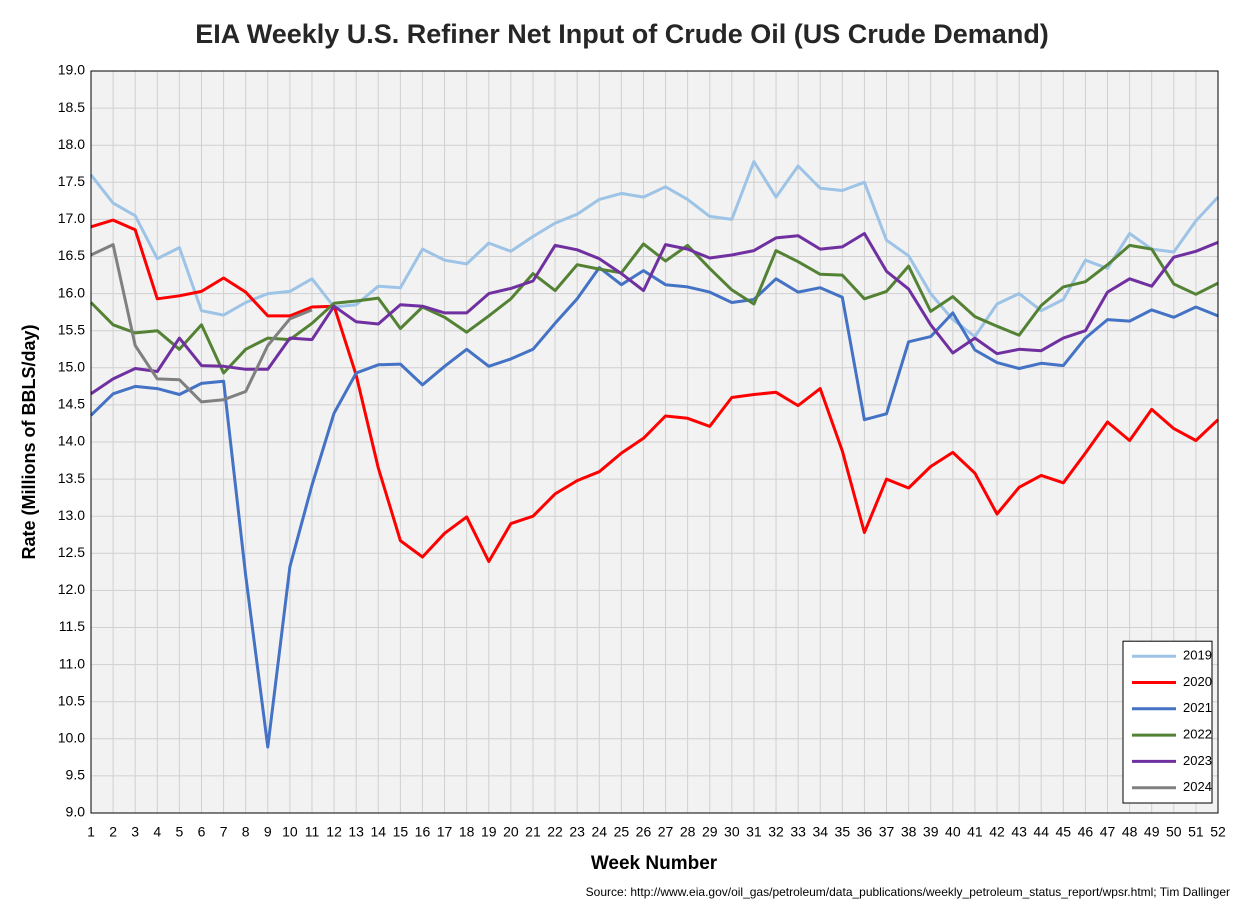 Image resolution: width=1244 pixels, height=908 pixels. What do you see at coordinates (1196, 832) in the screenshot?
I see `x-tick-label: 51` at bounding box center [1196, 832].